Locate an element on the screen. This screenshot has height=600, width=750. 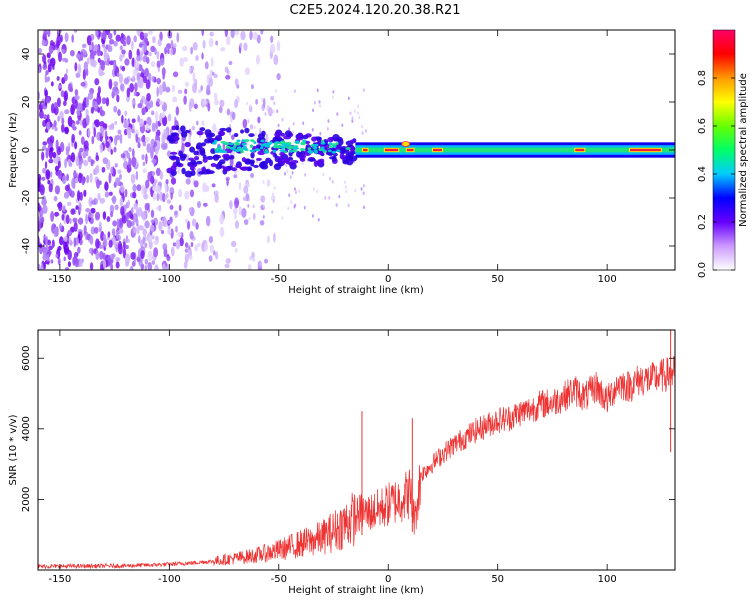
carrier-band is located at coordinates (515, 149).